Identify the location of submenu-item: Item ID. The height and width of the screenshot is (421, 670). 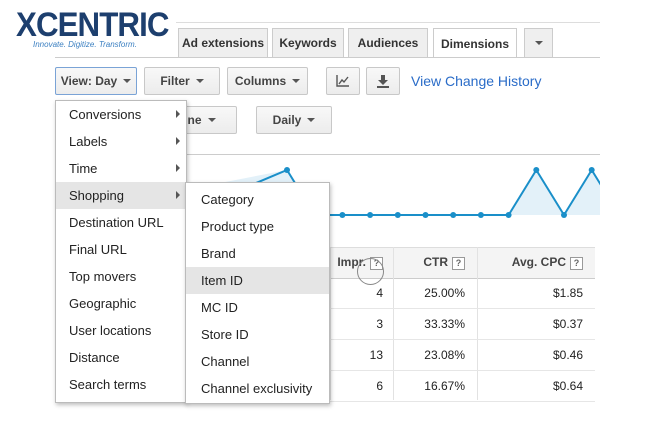
(257, 280).